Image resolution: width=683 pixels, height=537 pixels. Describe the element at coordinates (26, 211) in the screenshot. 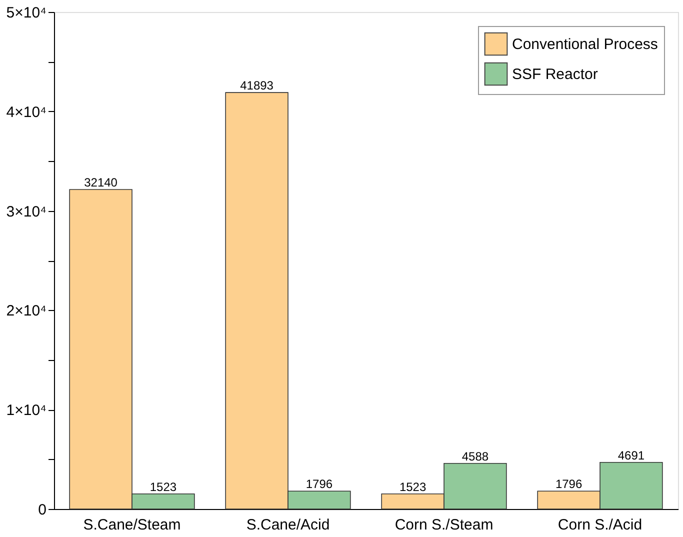

I see `y-tick-label: 3×10⁴` at that location.